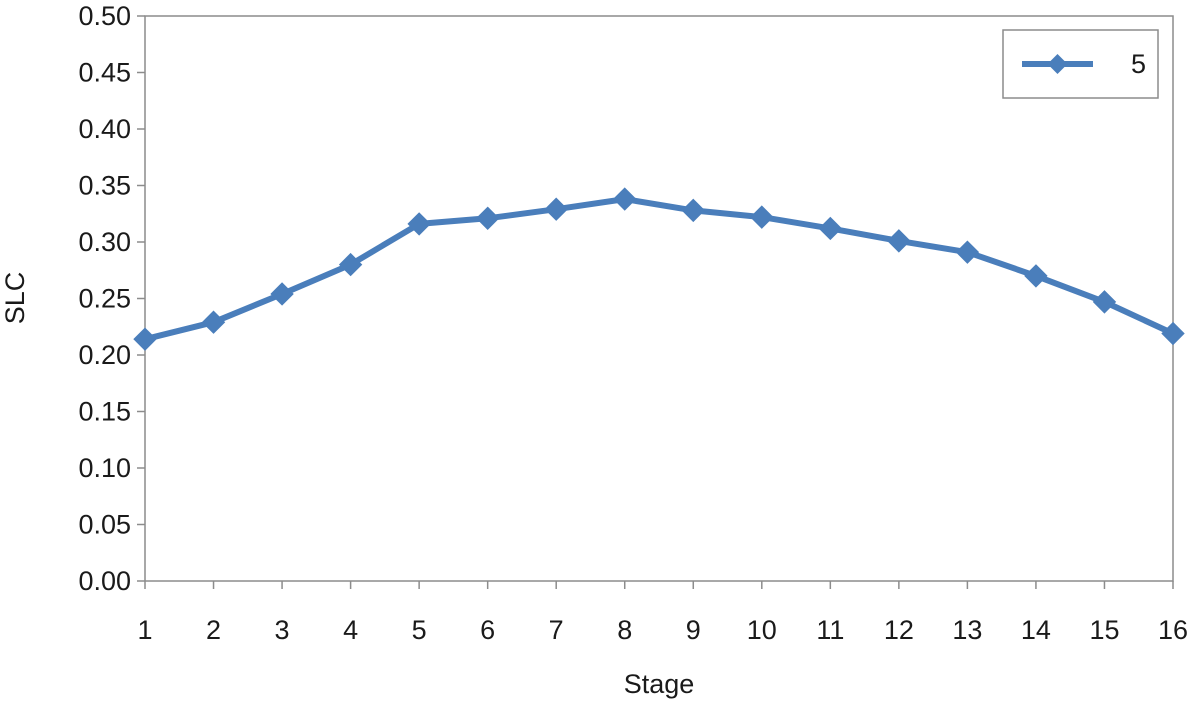  What do you see at coordinates (104, 242) in the screenshot?
I see `y-tick-label: 0.30` at bounding box center [104, 242].